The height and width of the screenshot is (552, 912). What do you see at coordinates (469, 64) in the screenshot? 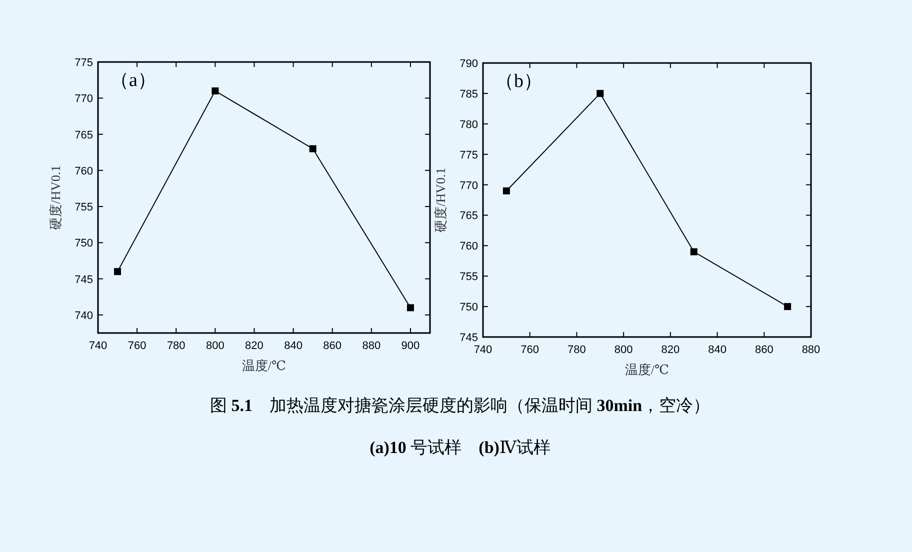
I see `y-tick-label: 790` at bounding box center [469, 64].